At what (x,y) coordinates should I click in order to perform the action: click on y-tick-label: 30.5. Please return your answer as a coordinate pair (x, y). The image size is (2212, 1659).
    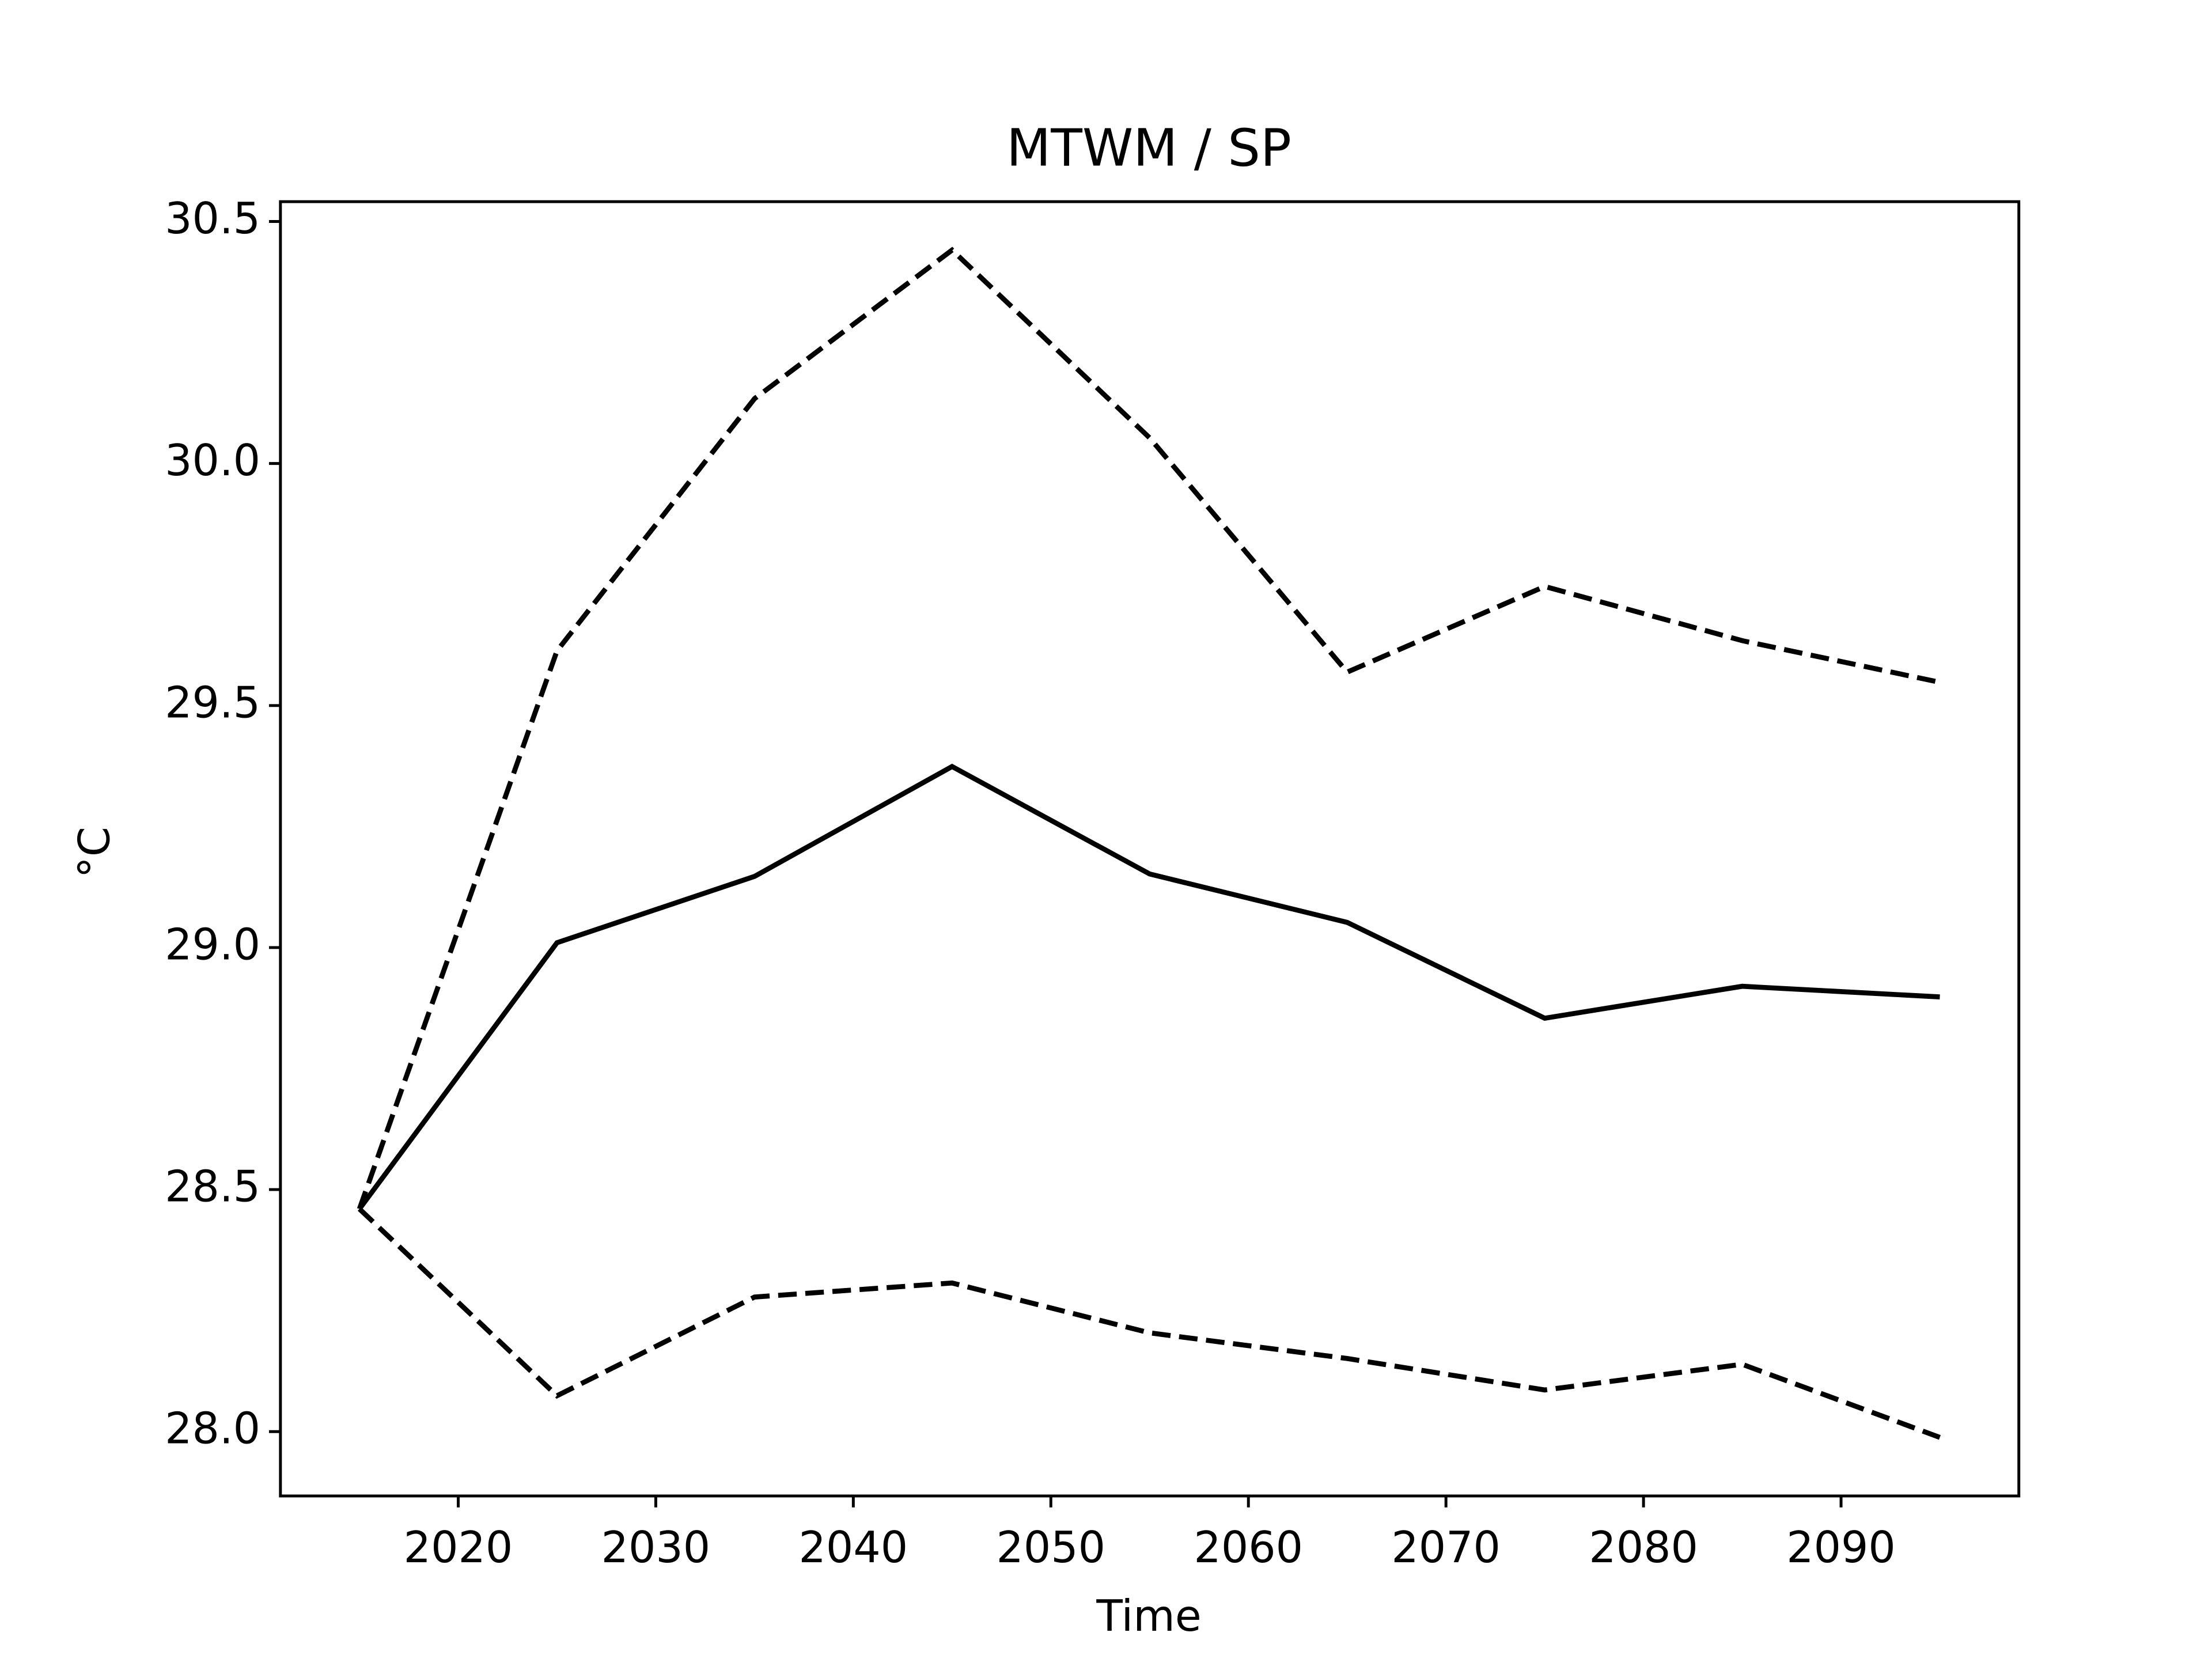
    Looking at the image, I should click on (212, 219).